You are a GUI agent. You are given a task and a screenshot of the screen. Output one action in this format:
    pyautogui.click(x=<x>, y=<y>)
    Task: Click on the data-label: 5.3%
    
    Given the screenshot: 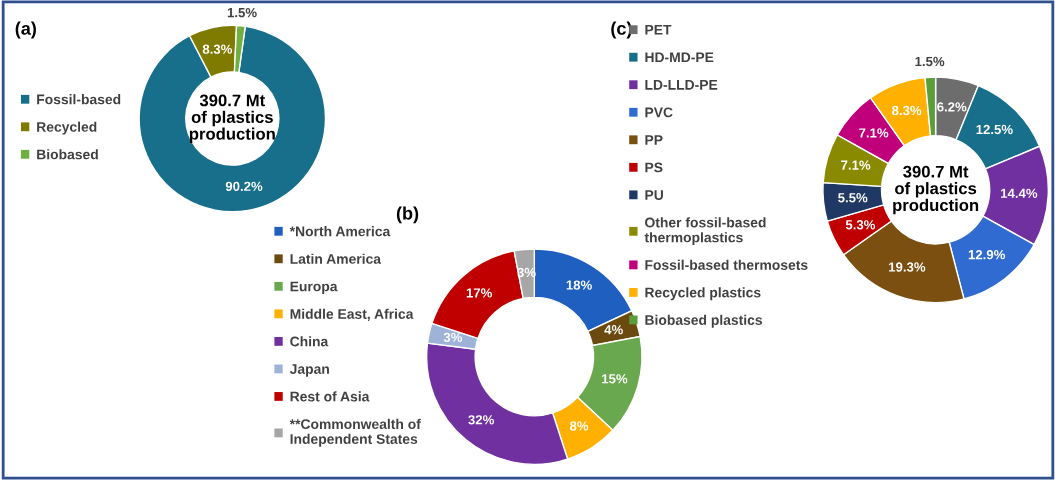 What is the action you would take?
    pyautogui.click(x=860, y=225)
    